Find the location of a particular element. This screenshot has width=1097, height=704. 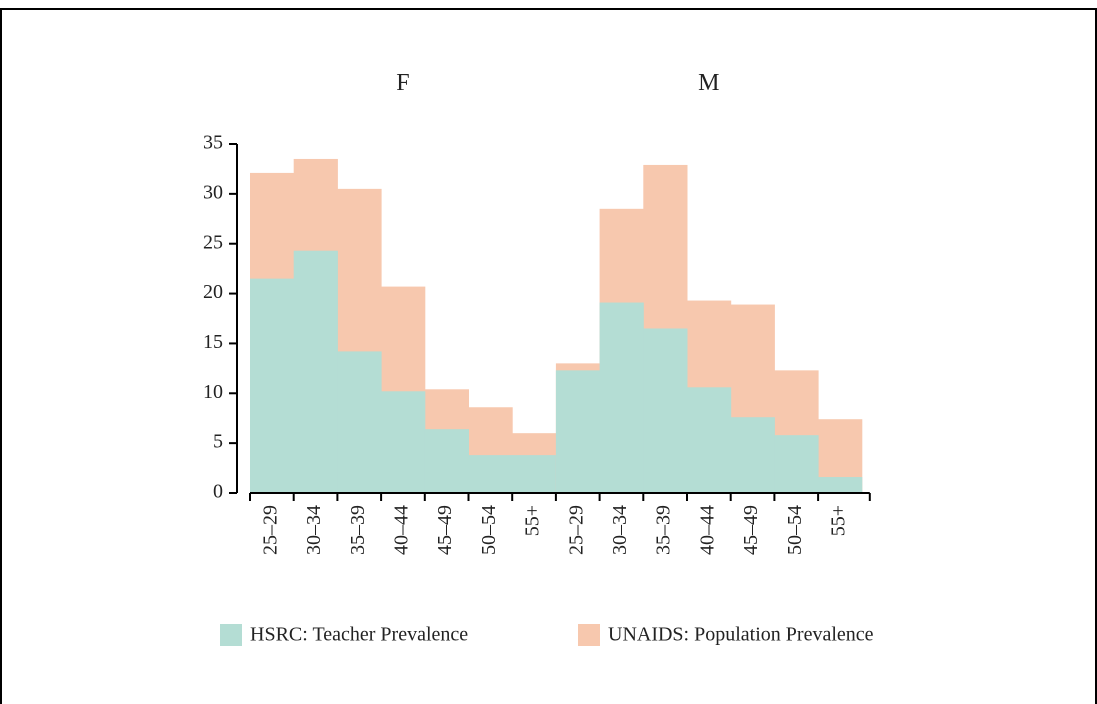

y-tick-label: 35 is located at coordinates (213, 143).